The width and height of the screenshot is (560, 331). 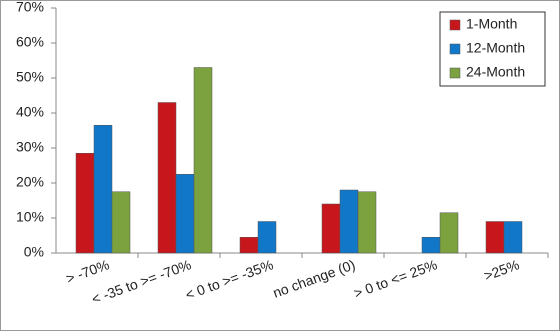 I want to click on y-tick-label: 0%, so click(x=34, y=252).